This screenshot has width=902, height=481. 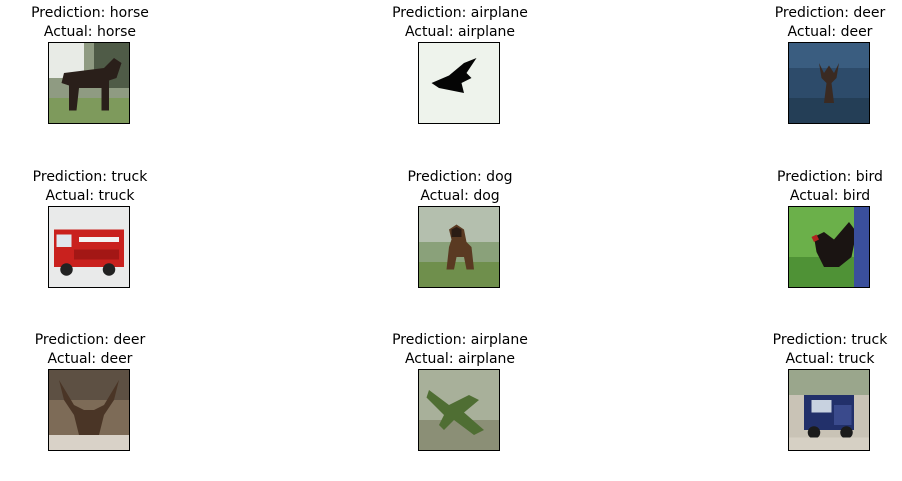 I want to click on panel-horse: Prediction: horse Actual: horse, so click(x=95, y=79).